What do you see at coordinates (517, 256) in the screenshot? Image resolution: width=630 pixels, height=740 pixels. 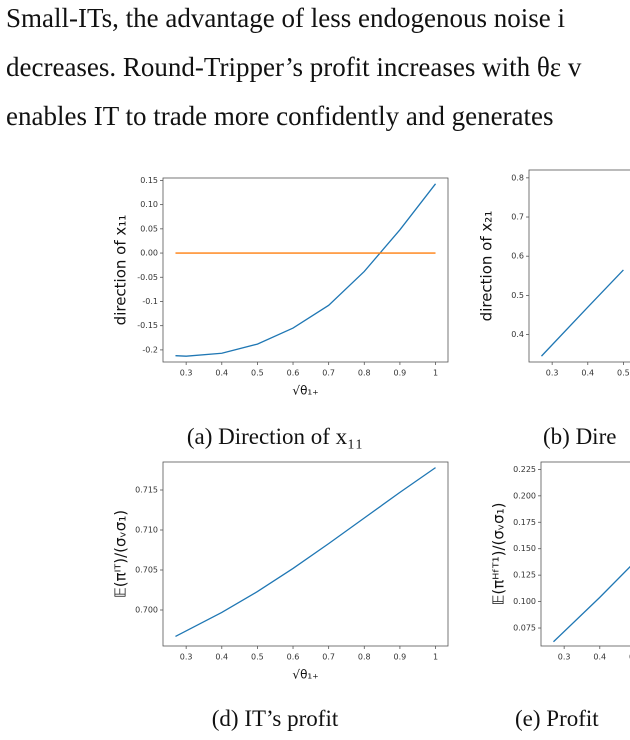 I see `y-tick-label: 0.6` at bounding box center [517, 256].